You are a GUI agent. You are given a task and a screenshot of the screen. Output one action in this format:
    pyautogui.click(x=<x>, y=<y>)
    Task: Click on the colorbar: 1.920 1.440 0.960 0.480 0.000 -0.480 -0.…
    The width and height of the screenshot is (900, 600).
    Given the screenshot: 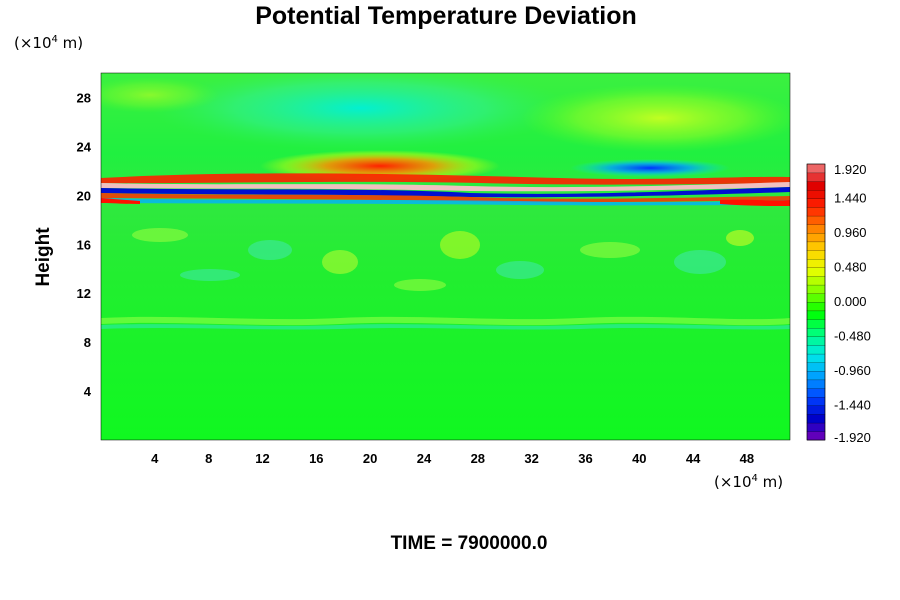 What is the action you would take?
    pyautogui.click(x=838, y=303)
    